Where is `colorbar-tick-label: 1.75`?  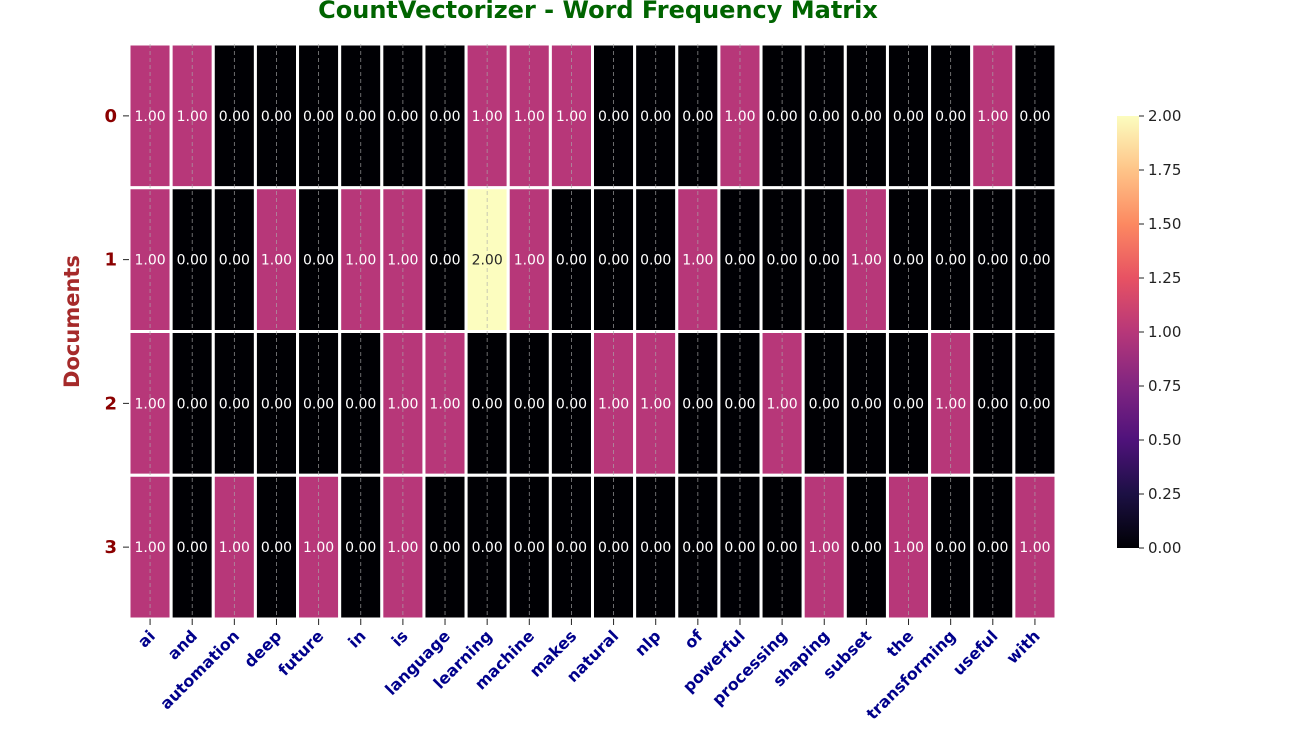 colorbar-tick-label: 1.75 is located at coordinates (1164, 170).